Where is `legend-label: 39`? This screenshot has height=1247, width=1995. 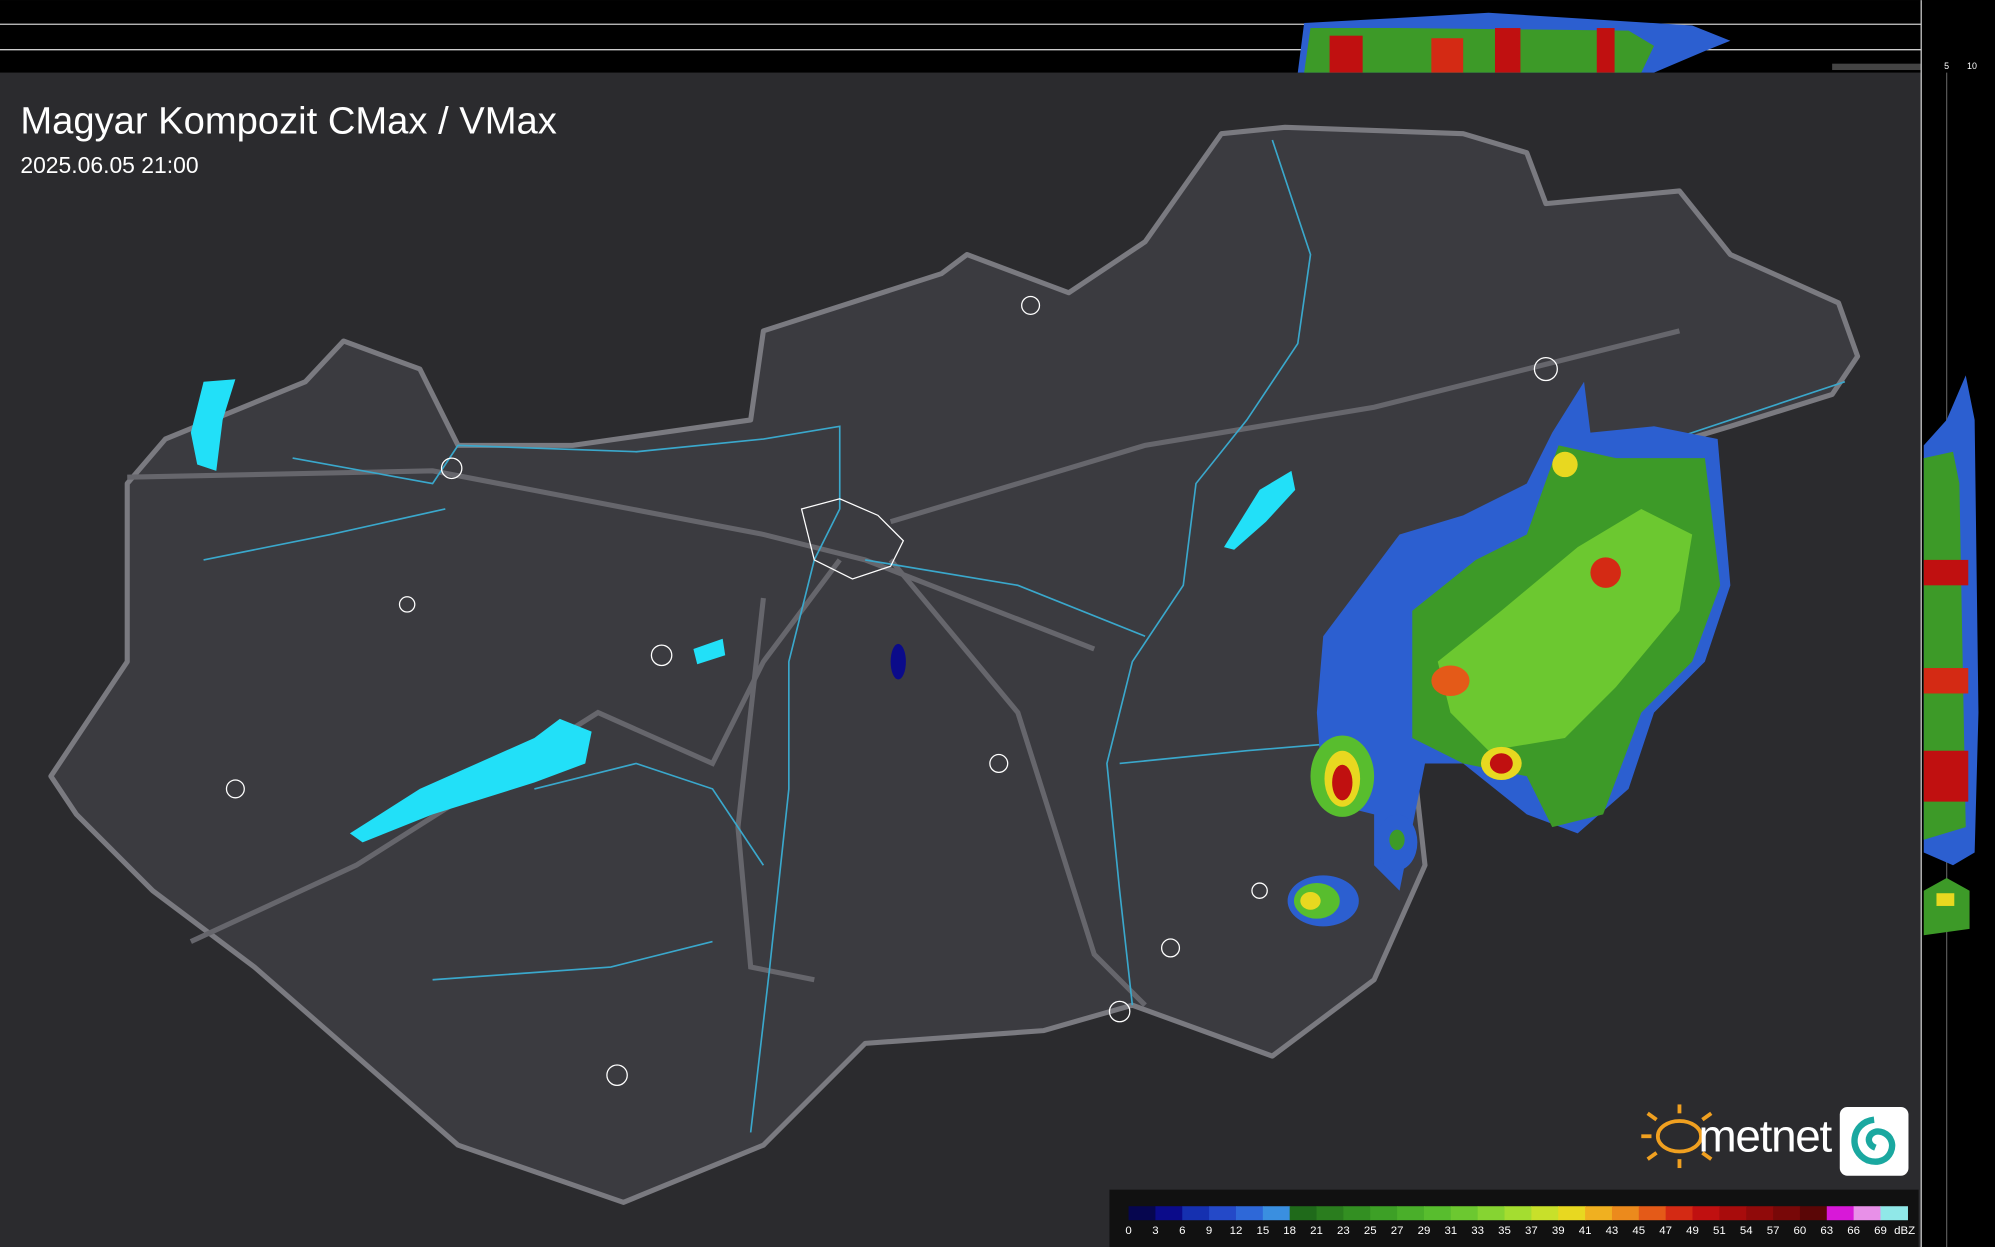 legend-label: 39 is located at coordinates (1558, 1231).